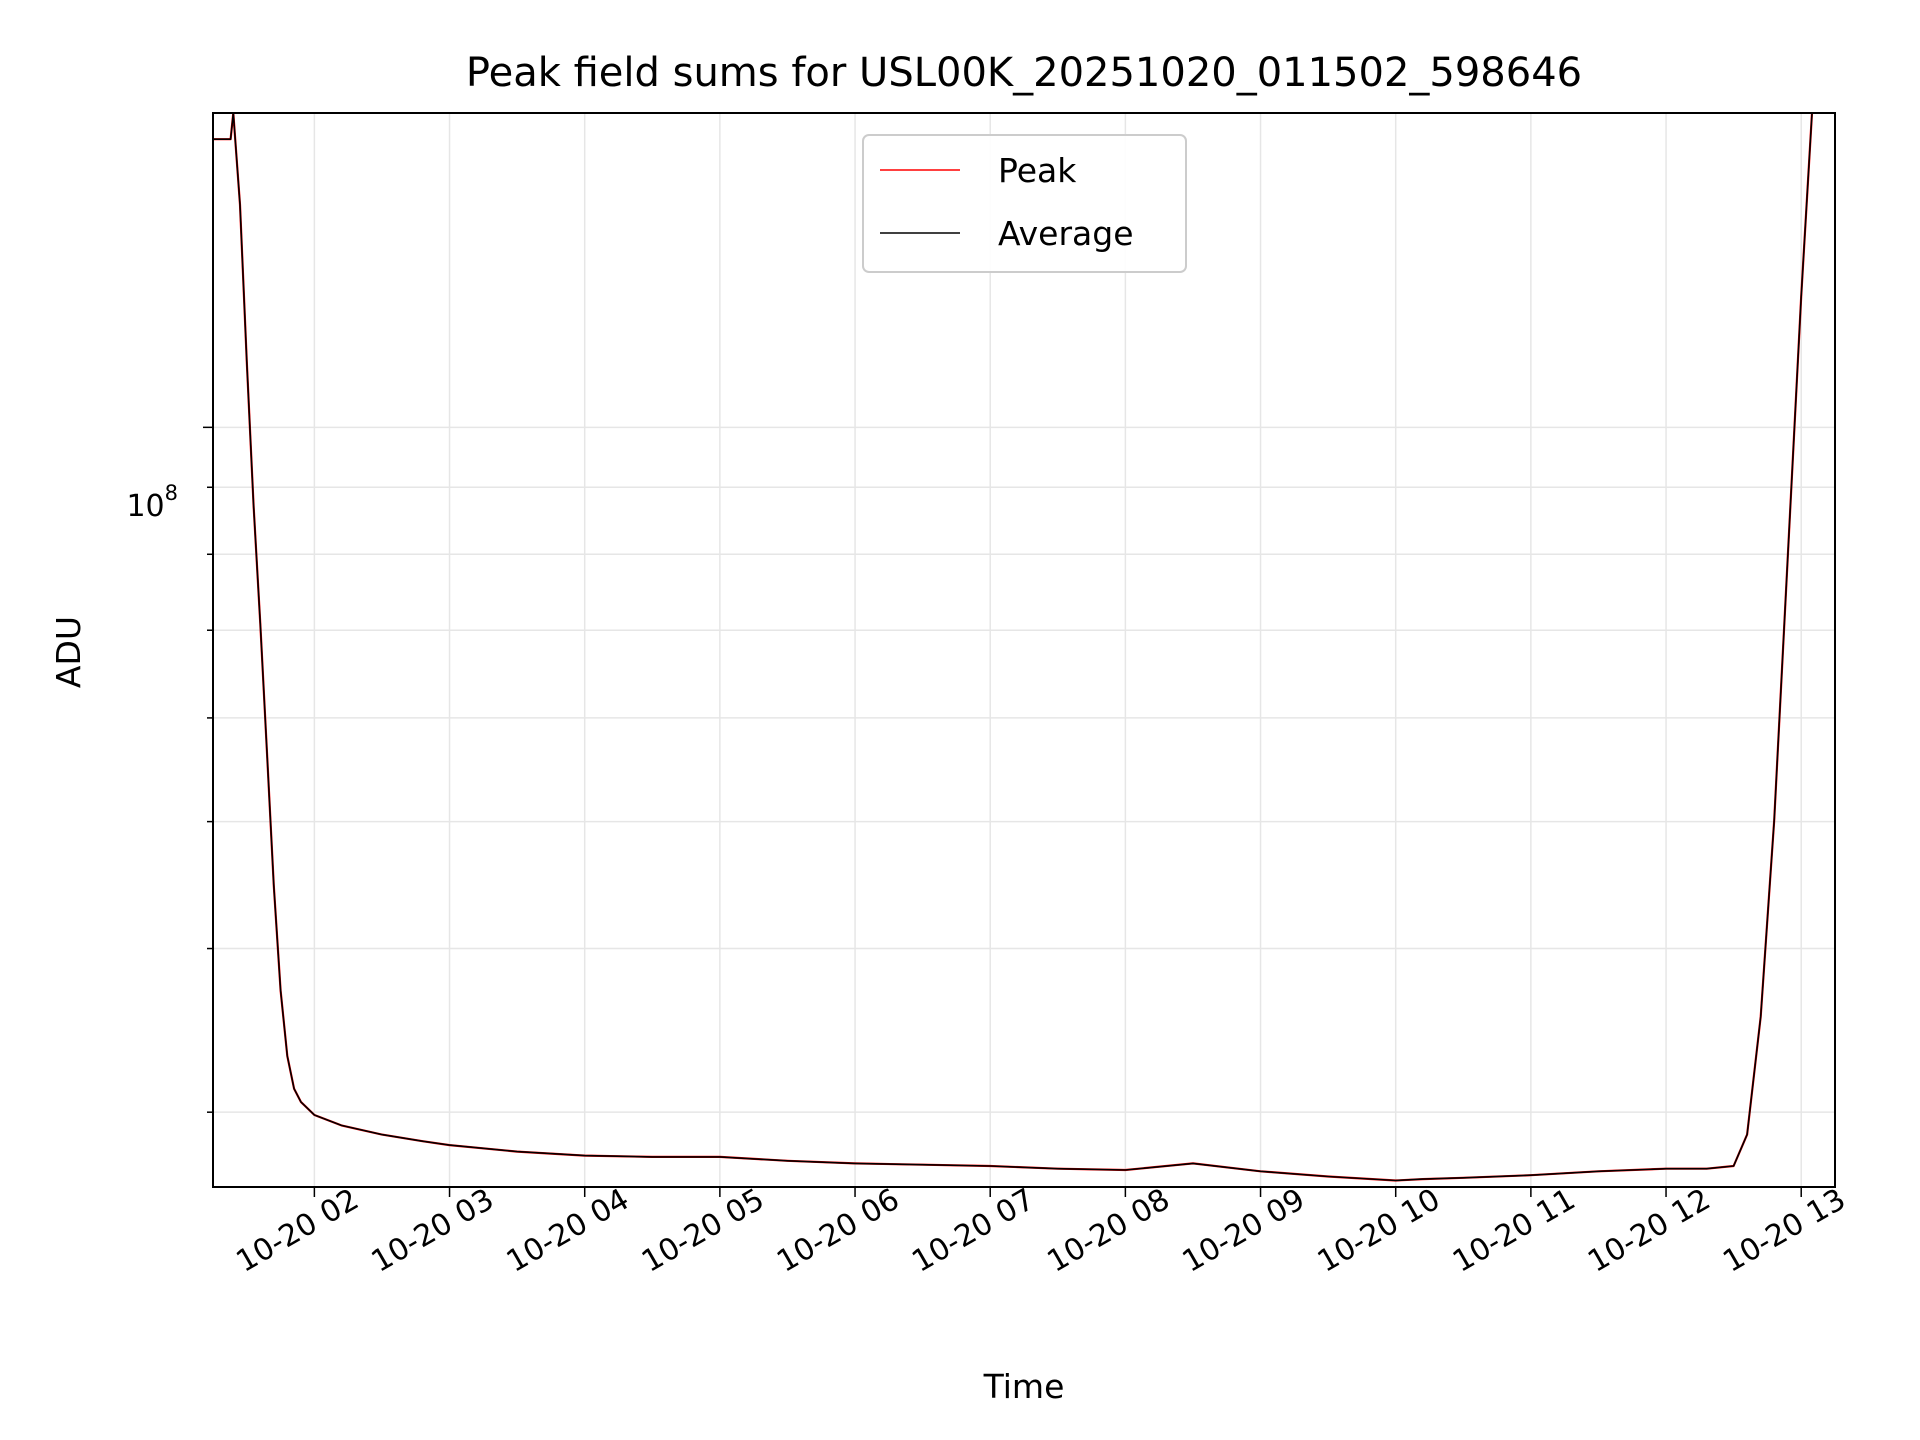 Image resolution: width=1920 pixels, height=1440 pixels. Describe the element at coordinates (1066, 233) in the screenshot. I see `legend-label-average: Average` at that location.